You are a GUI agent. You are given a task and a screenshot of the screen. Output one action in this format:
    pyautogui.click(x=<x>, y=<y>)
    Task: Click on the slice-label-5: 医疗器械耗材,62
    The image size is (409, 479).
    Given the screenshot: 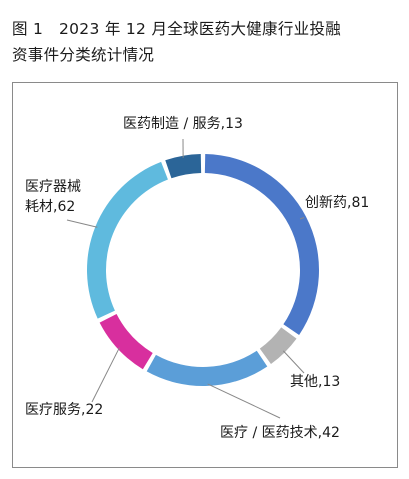 What is the action you would take?
    pyautogui.click(x=53, y=197)
    